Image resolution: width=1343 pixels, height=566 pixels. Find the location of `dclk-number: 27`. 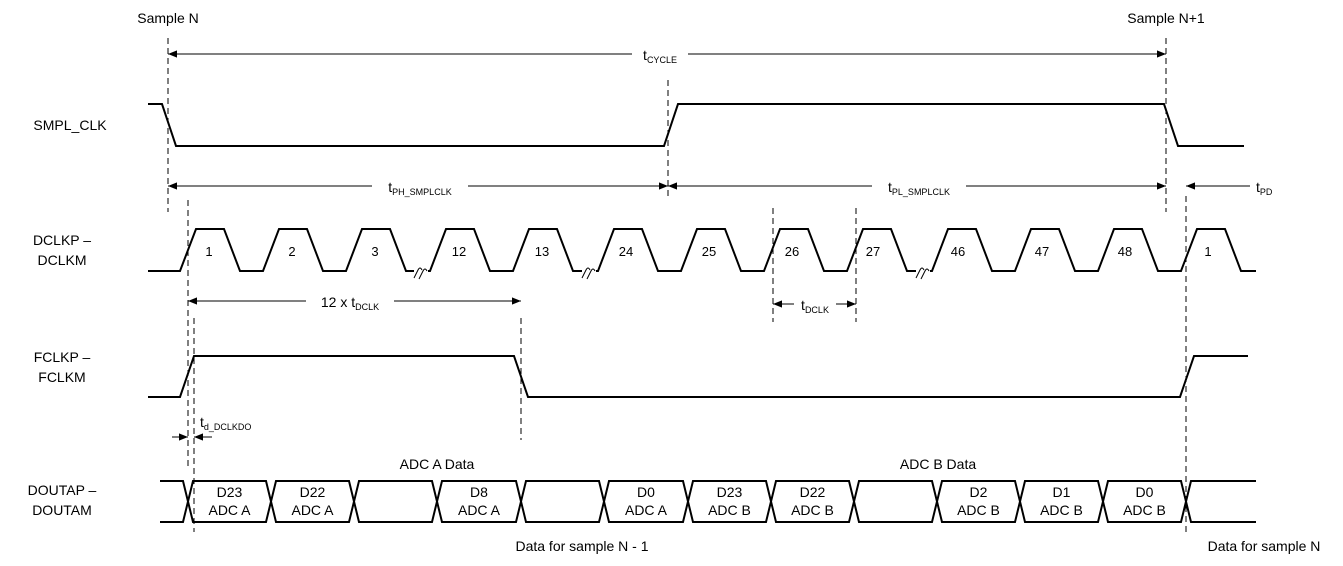

dclk-number: 27 is located at coordinates (873, 251).